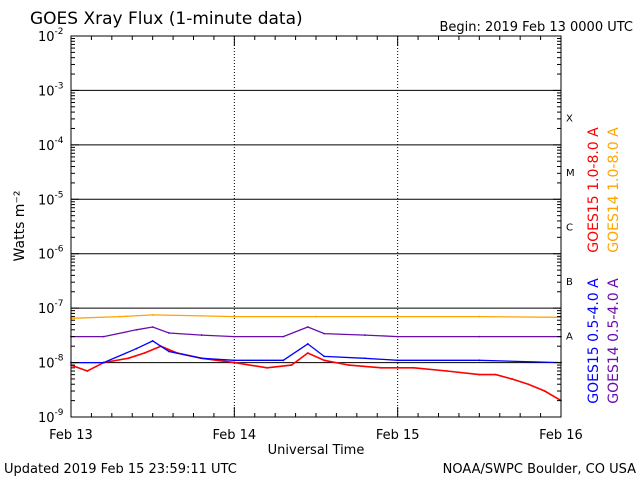 The image size is (640, 480). What do you see at coordinates (166, 19) in the screenshot?
I see `chart-title: GOES Xray Flux (1-minute data)` at bounding box center [166, 19].